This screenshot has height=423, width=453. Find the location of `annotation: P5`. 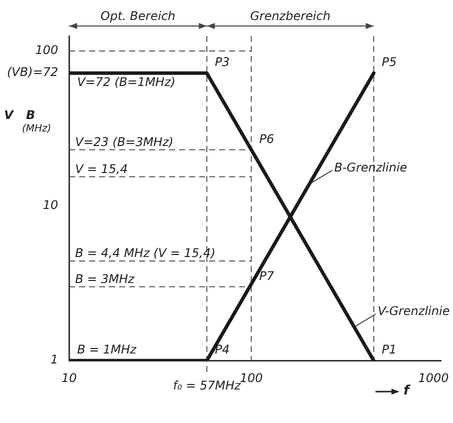

annotation: P5 is located at coordinates (389, 62).